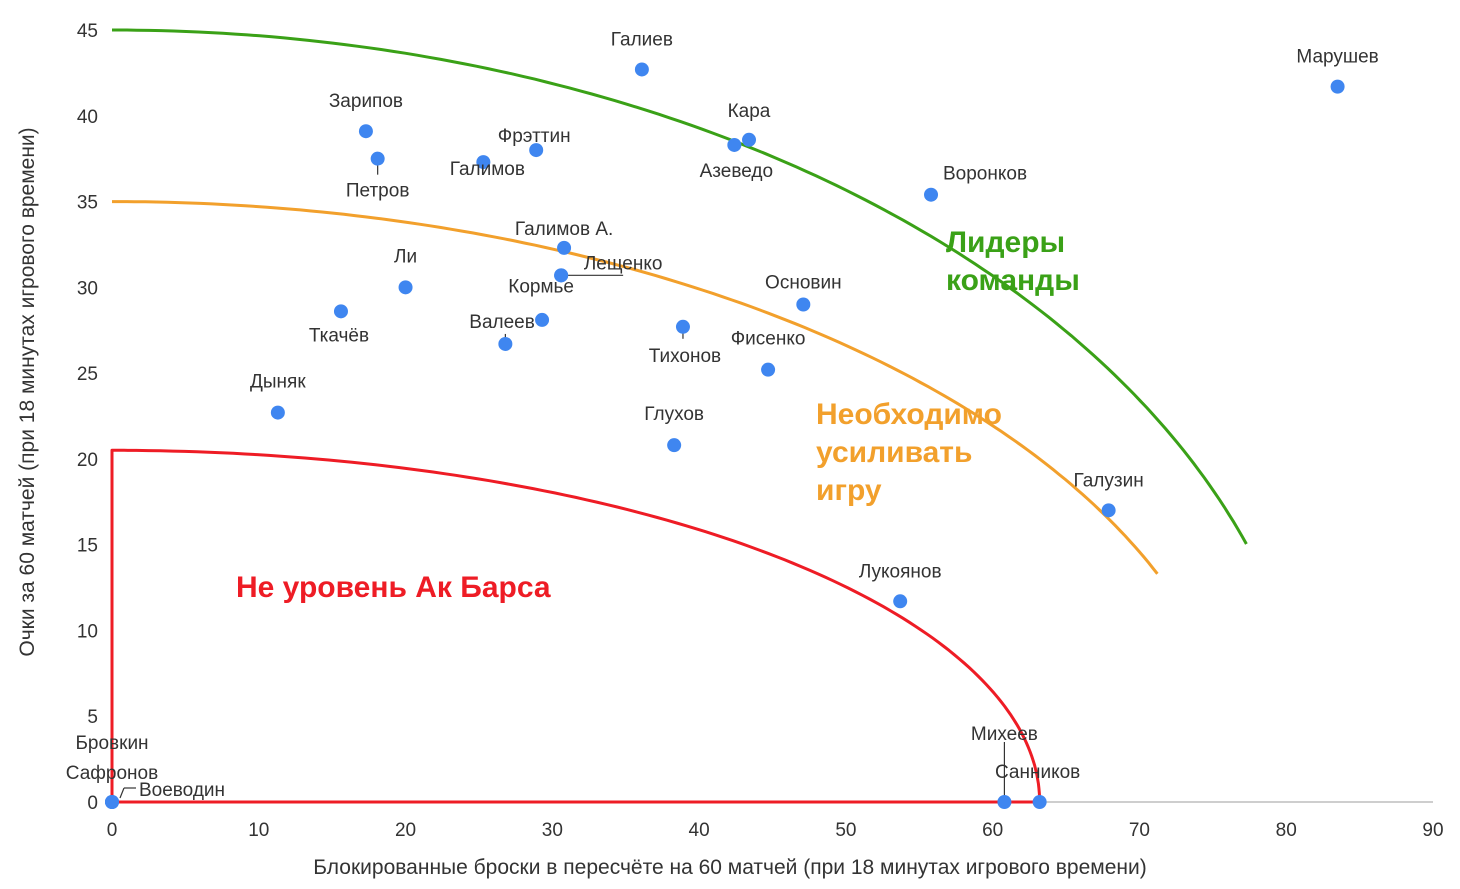  What do you see at coordinates (87, 631) in the screenshot?
I see `y-tick-label: 10` at bounding box center [87, 631].